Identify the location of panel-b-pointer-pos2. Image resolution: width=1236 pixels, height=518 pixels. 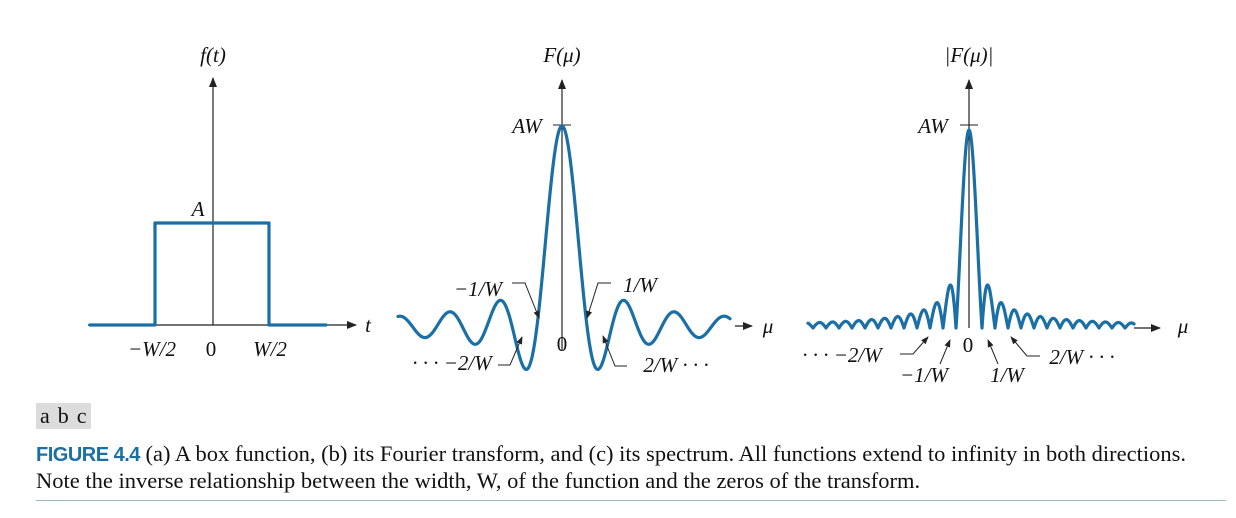
(614, 351).